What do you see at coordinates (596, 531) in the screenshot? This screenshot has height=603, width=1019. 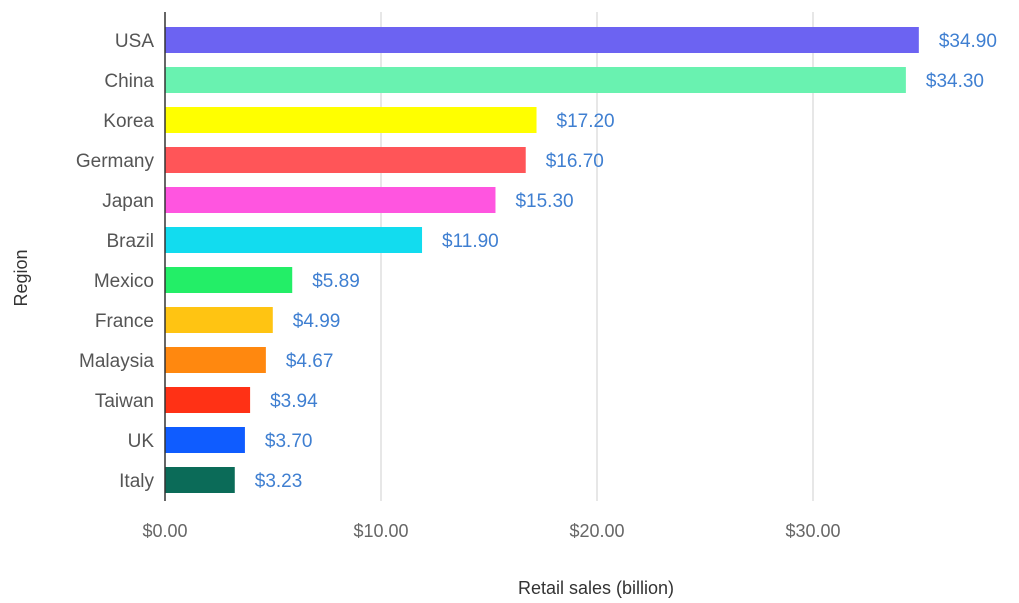 I see `x-tick-label: $20.00` at bounding box center [596, 531].